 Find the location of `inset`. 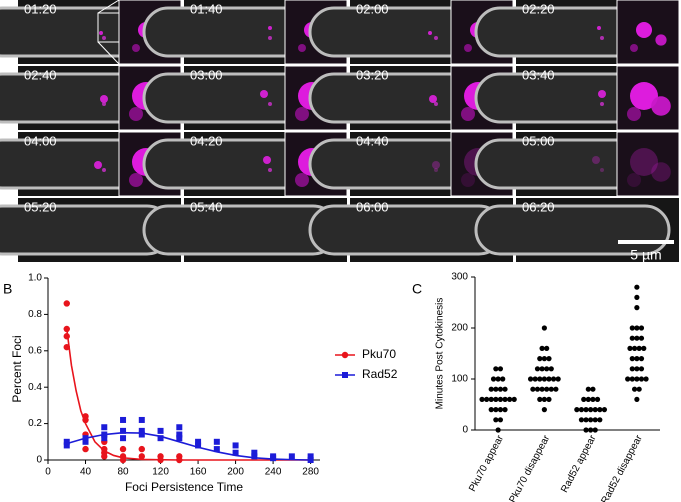

inset is located at coordinates (648, 98).